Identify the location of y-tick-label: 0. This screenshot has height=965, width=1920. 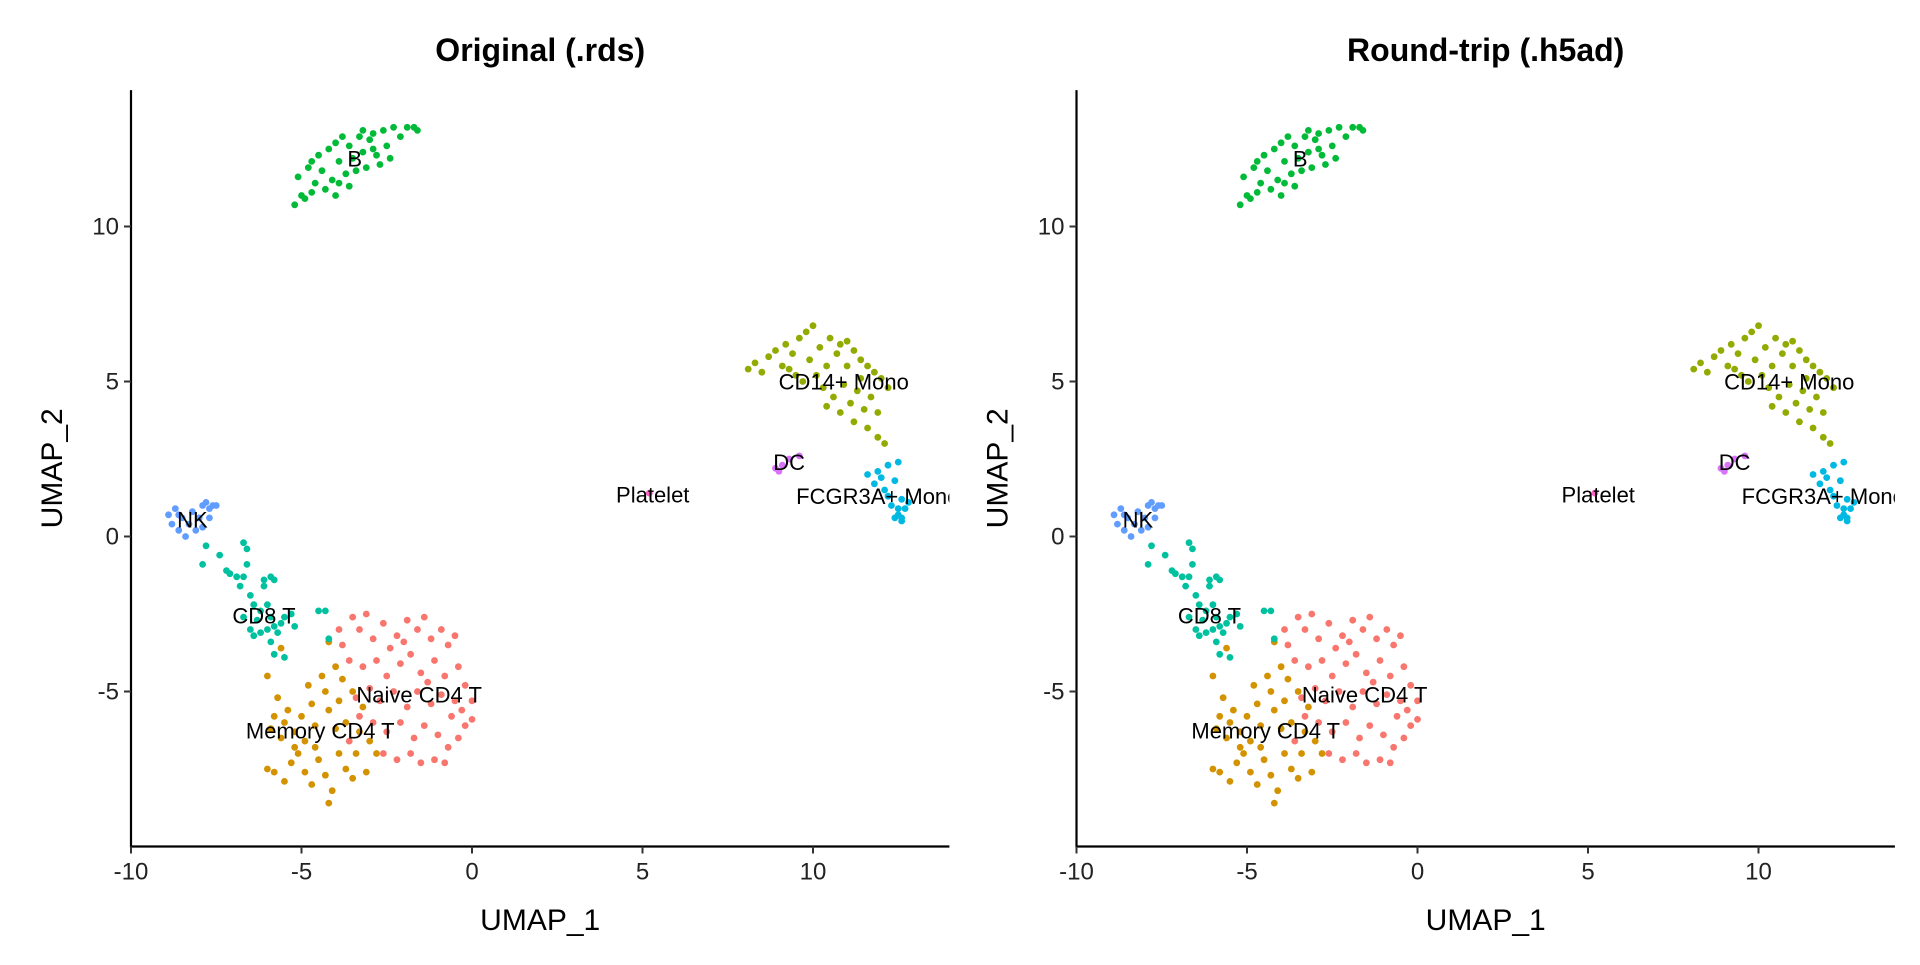
(1057, 537).